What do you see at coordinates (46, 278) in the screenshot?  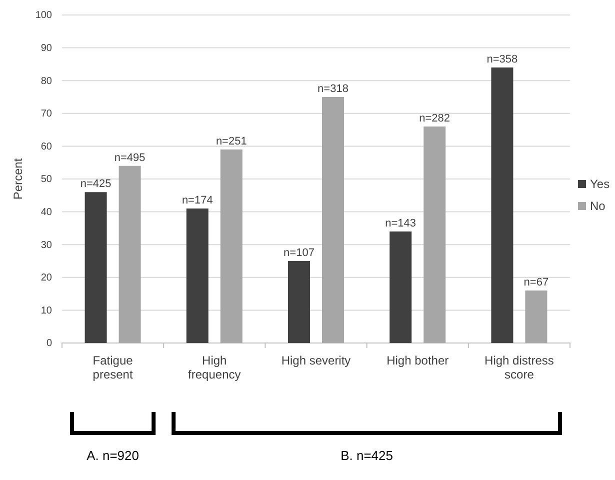 I see `y-tick-label: 20` at bounding box center [46, 278].